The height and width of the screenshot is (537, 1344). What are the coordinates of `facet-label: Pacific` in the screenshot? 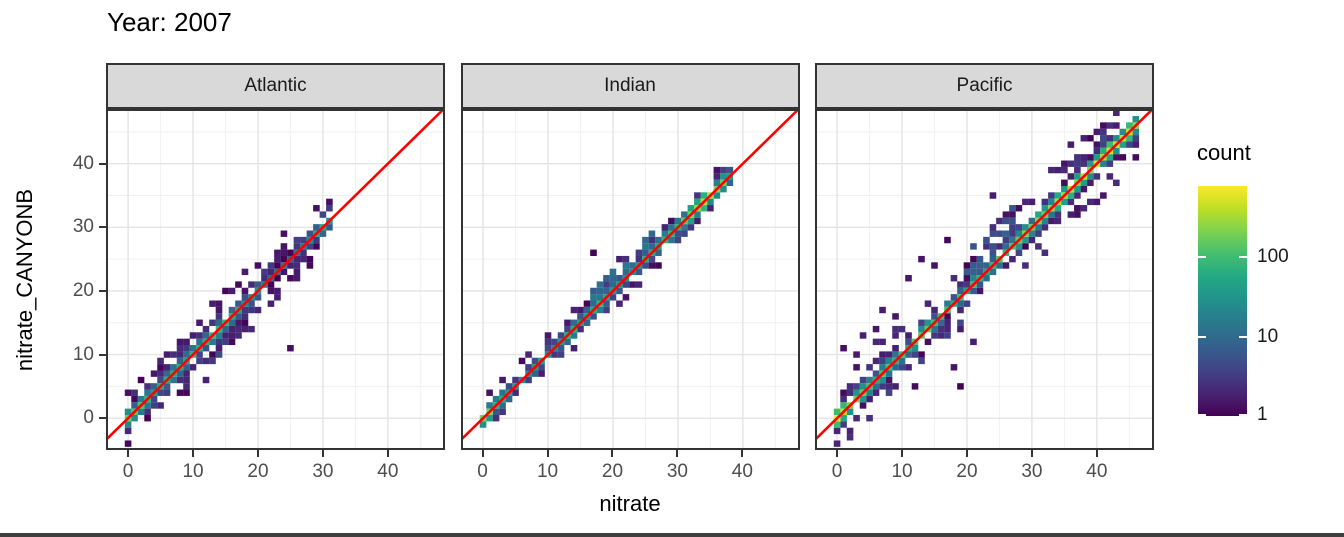 It's located at (984, 85).